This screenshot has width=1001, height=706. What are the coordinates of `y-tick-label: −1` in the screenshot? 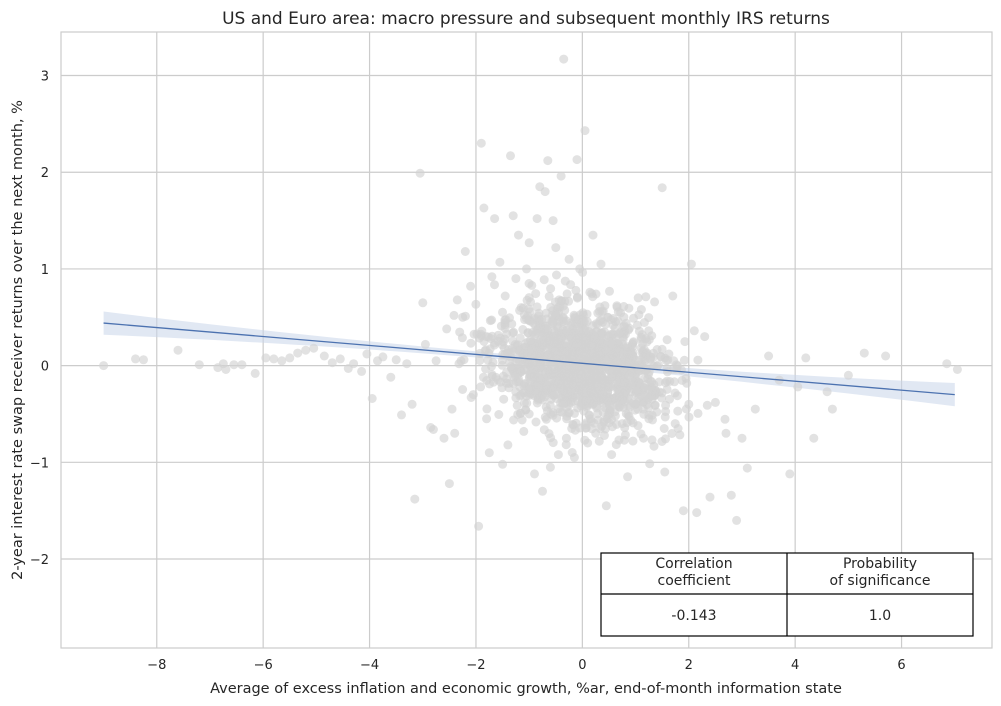 It's located at (39, 463).